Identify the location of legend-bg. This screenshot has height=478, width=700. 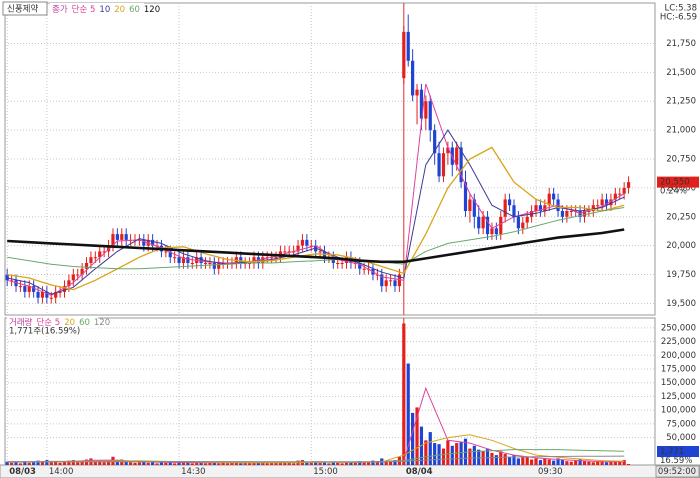
(53, 322).